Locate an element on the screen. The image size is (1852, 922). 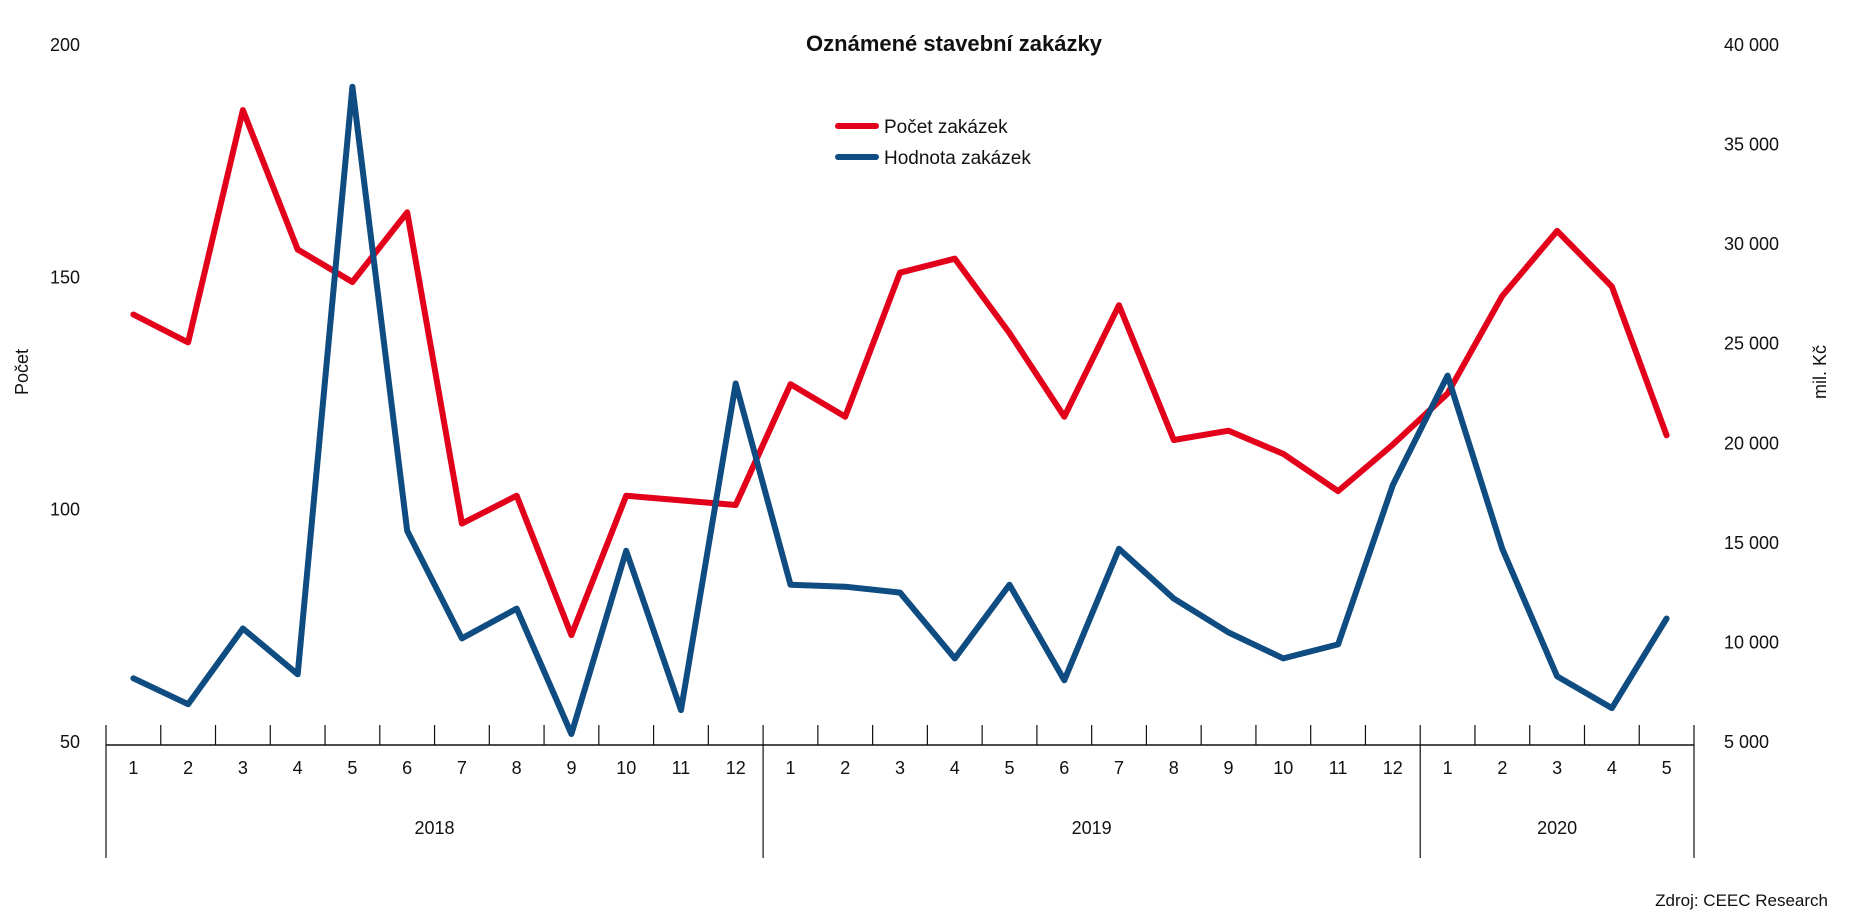
left-tick-label: 200 is located at coordinates (65, 45).